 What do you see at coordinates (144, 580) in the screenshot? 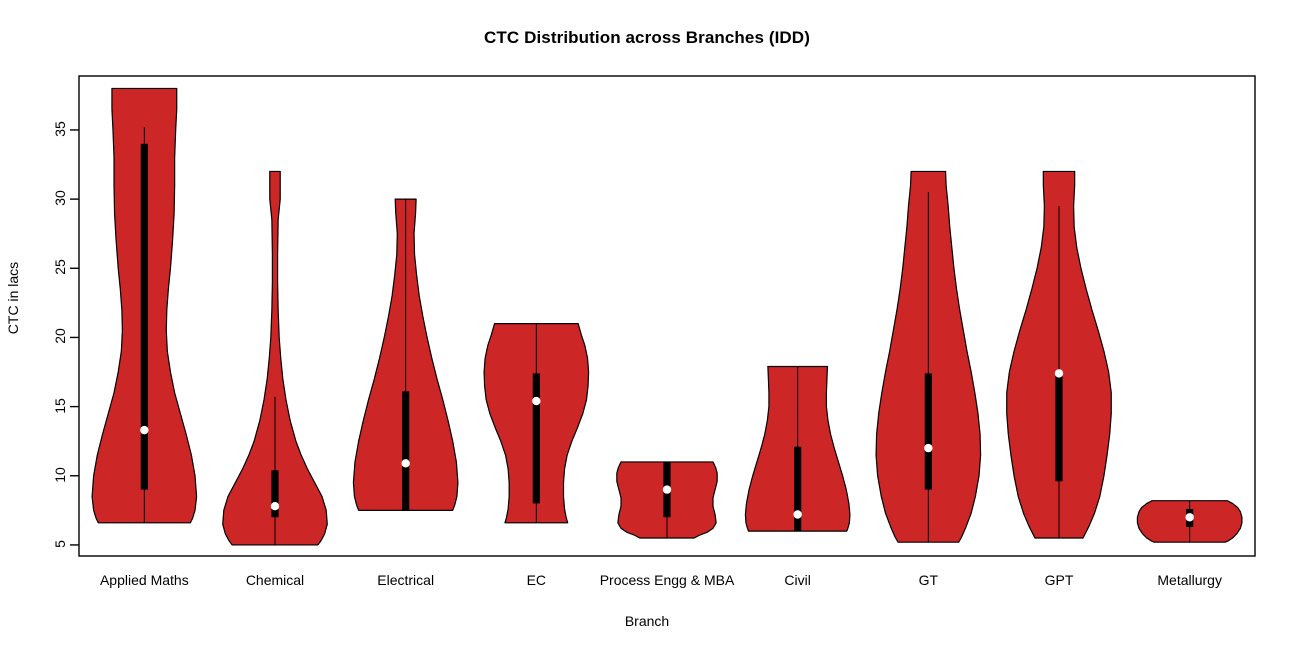
I see `x-axis-tick-label: Applied Maths` at bounding box center [144, 580].